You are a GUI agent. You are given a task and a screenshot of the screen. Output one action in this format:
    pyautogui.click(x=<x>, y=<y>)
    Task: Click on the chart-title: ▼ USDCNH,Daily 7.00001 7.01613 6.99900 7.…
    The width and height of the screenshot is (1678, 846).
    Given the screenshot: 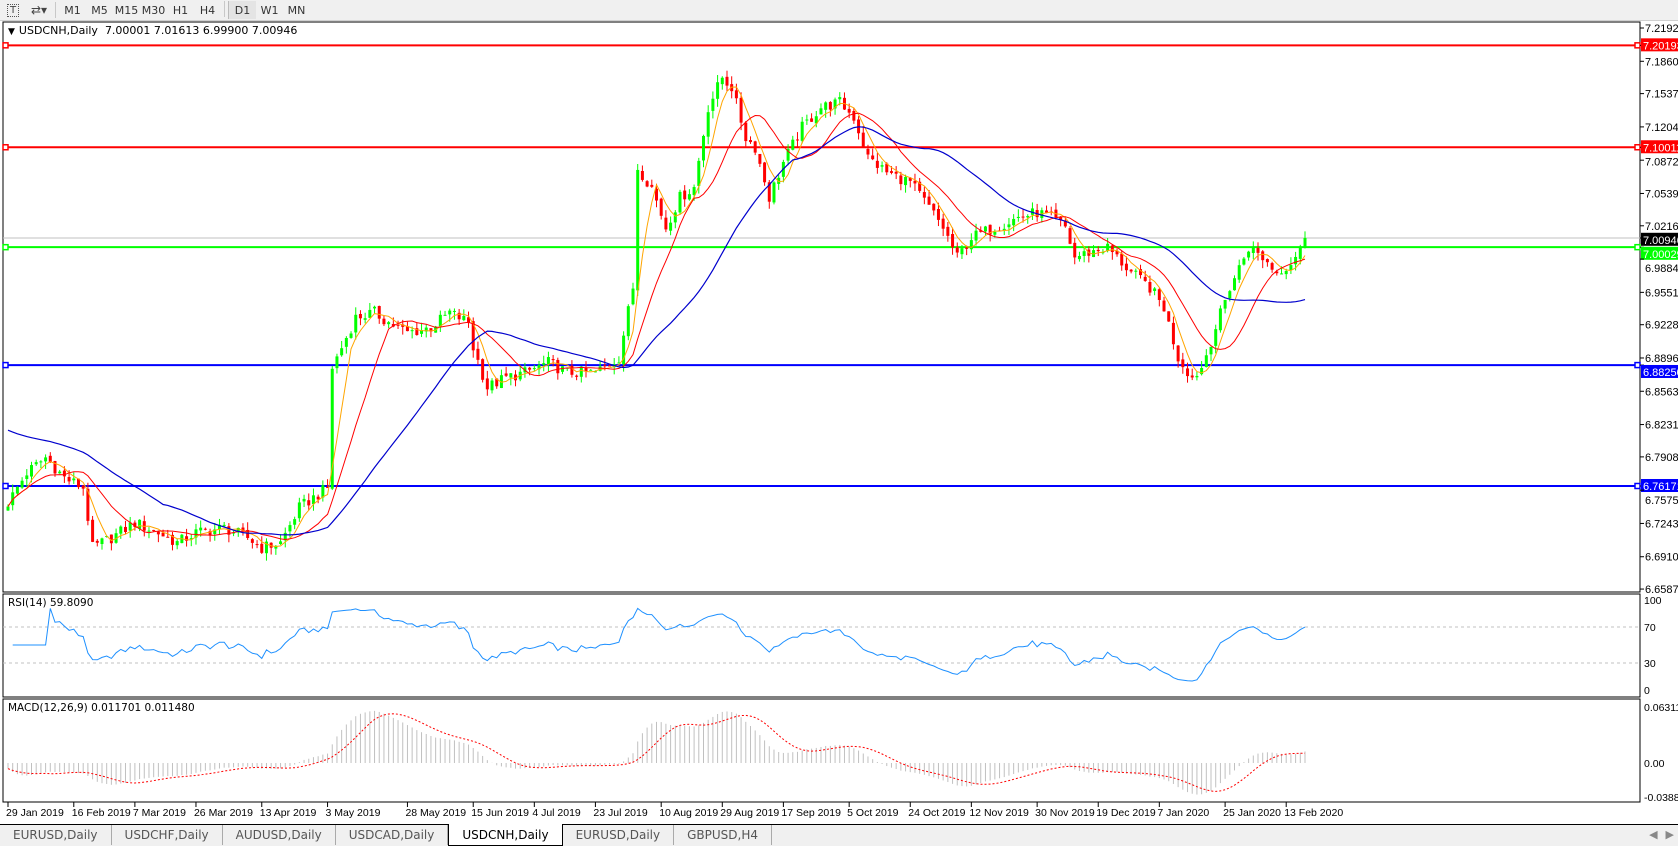 What is the action you would take?
    pyautogui.click(x=152, y=30)
    